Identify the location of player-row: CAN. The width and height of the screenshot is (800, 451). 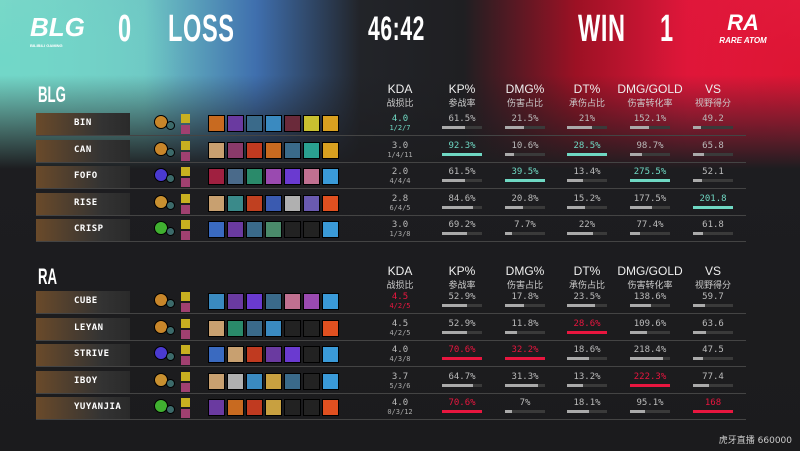
(391, 151).